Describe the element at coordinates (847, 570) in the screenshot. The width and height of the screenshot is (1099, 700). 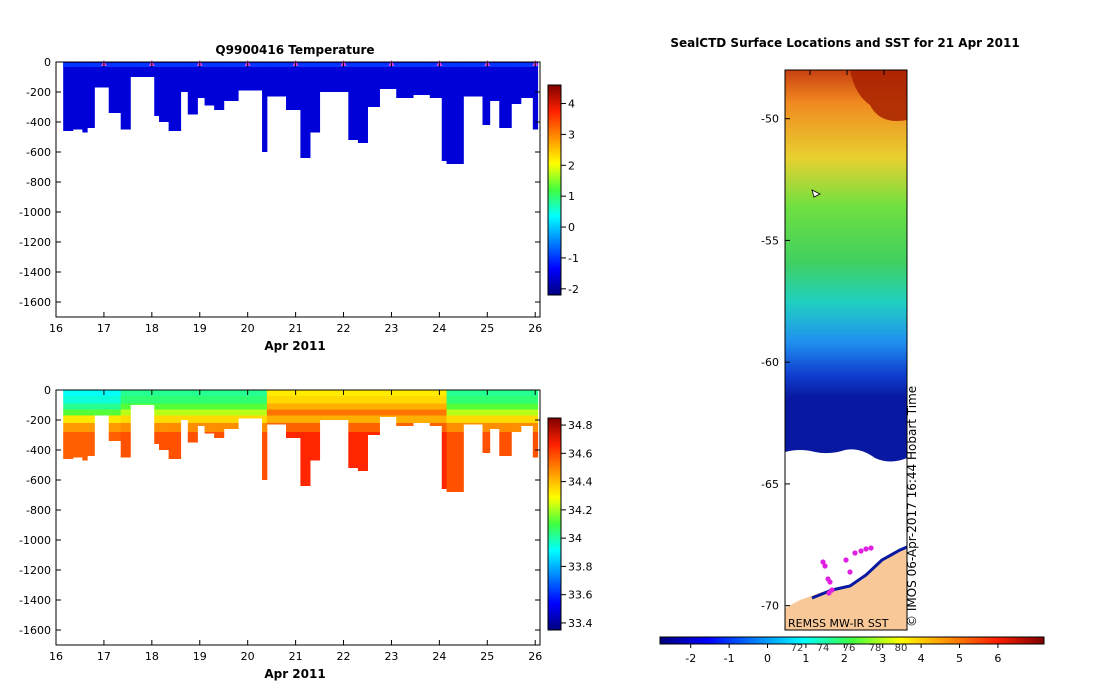
I see `seal-track-locations` at that location.